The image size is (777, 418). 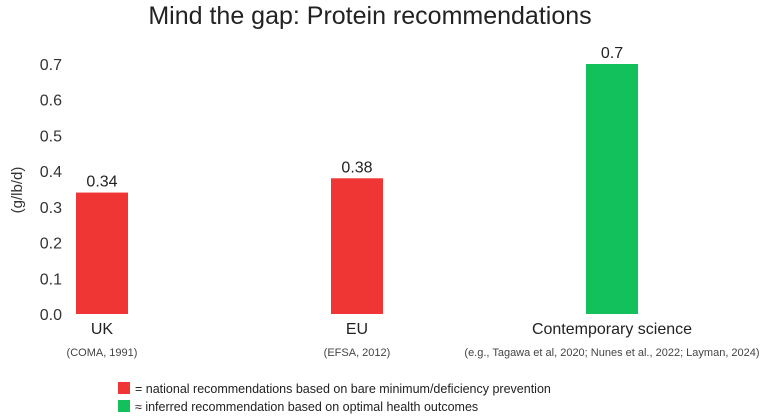 I want to click on chart-title: Mind the gap: Protein recommendations, so click(x=369, y=16).